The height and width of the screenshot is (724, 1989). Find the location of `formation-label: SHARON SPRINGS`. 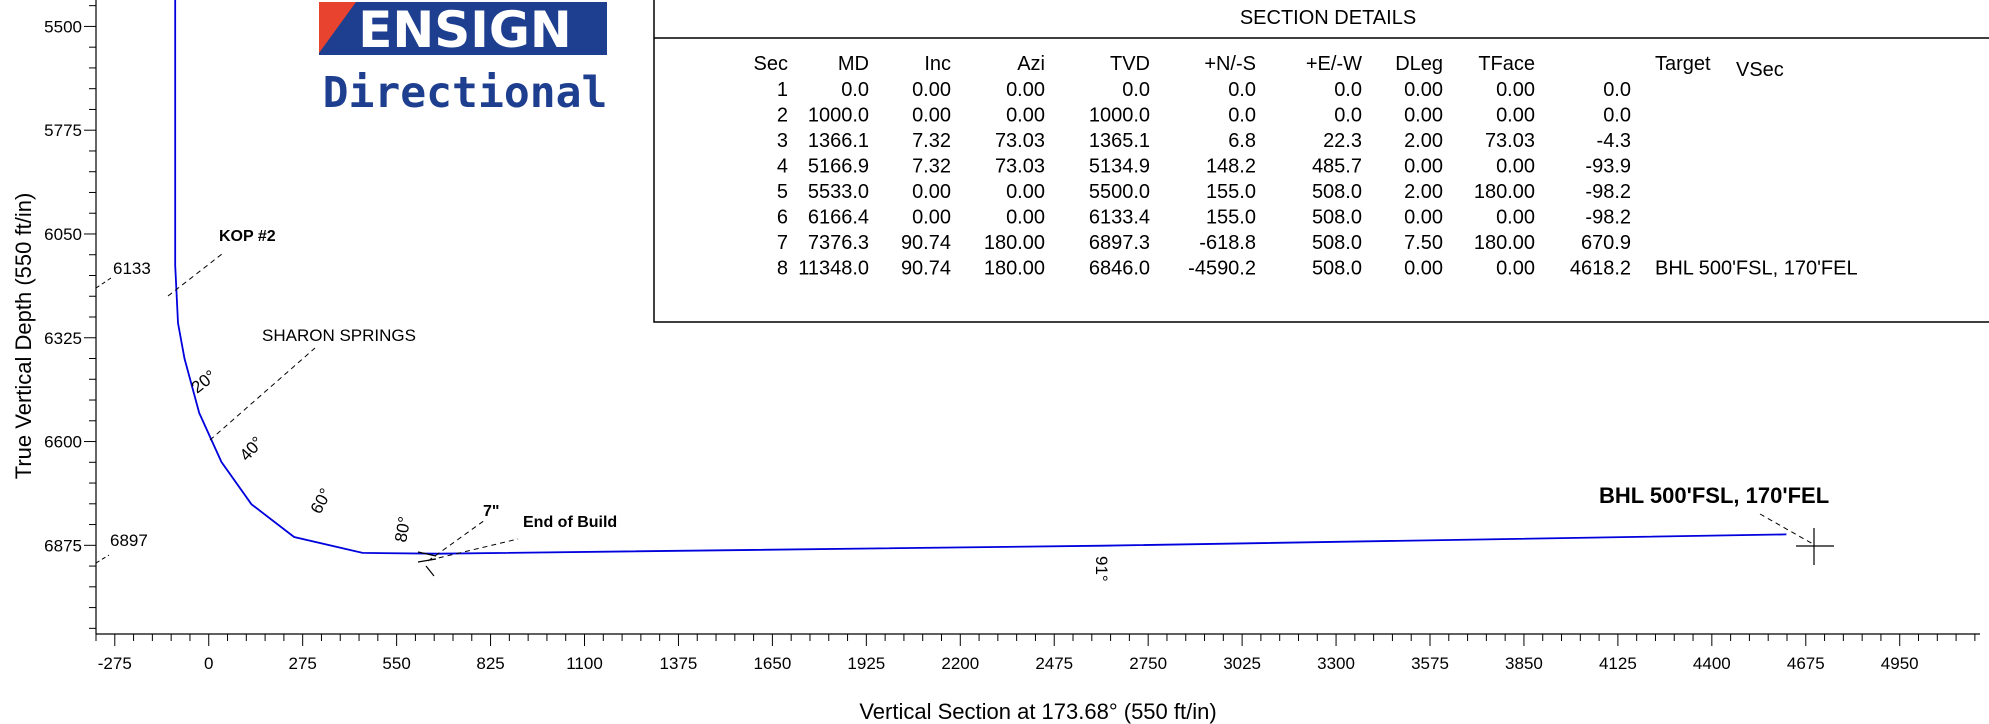

formation-label: SHARON SPRINGS is located at coordinates (339, 335).